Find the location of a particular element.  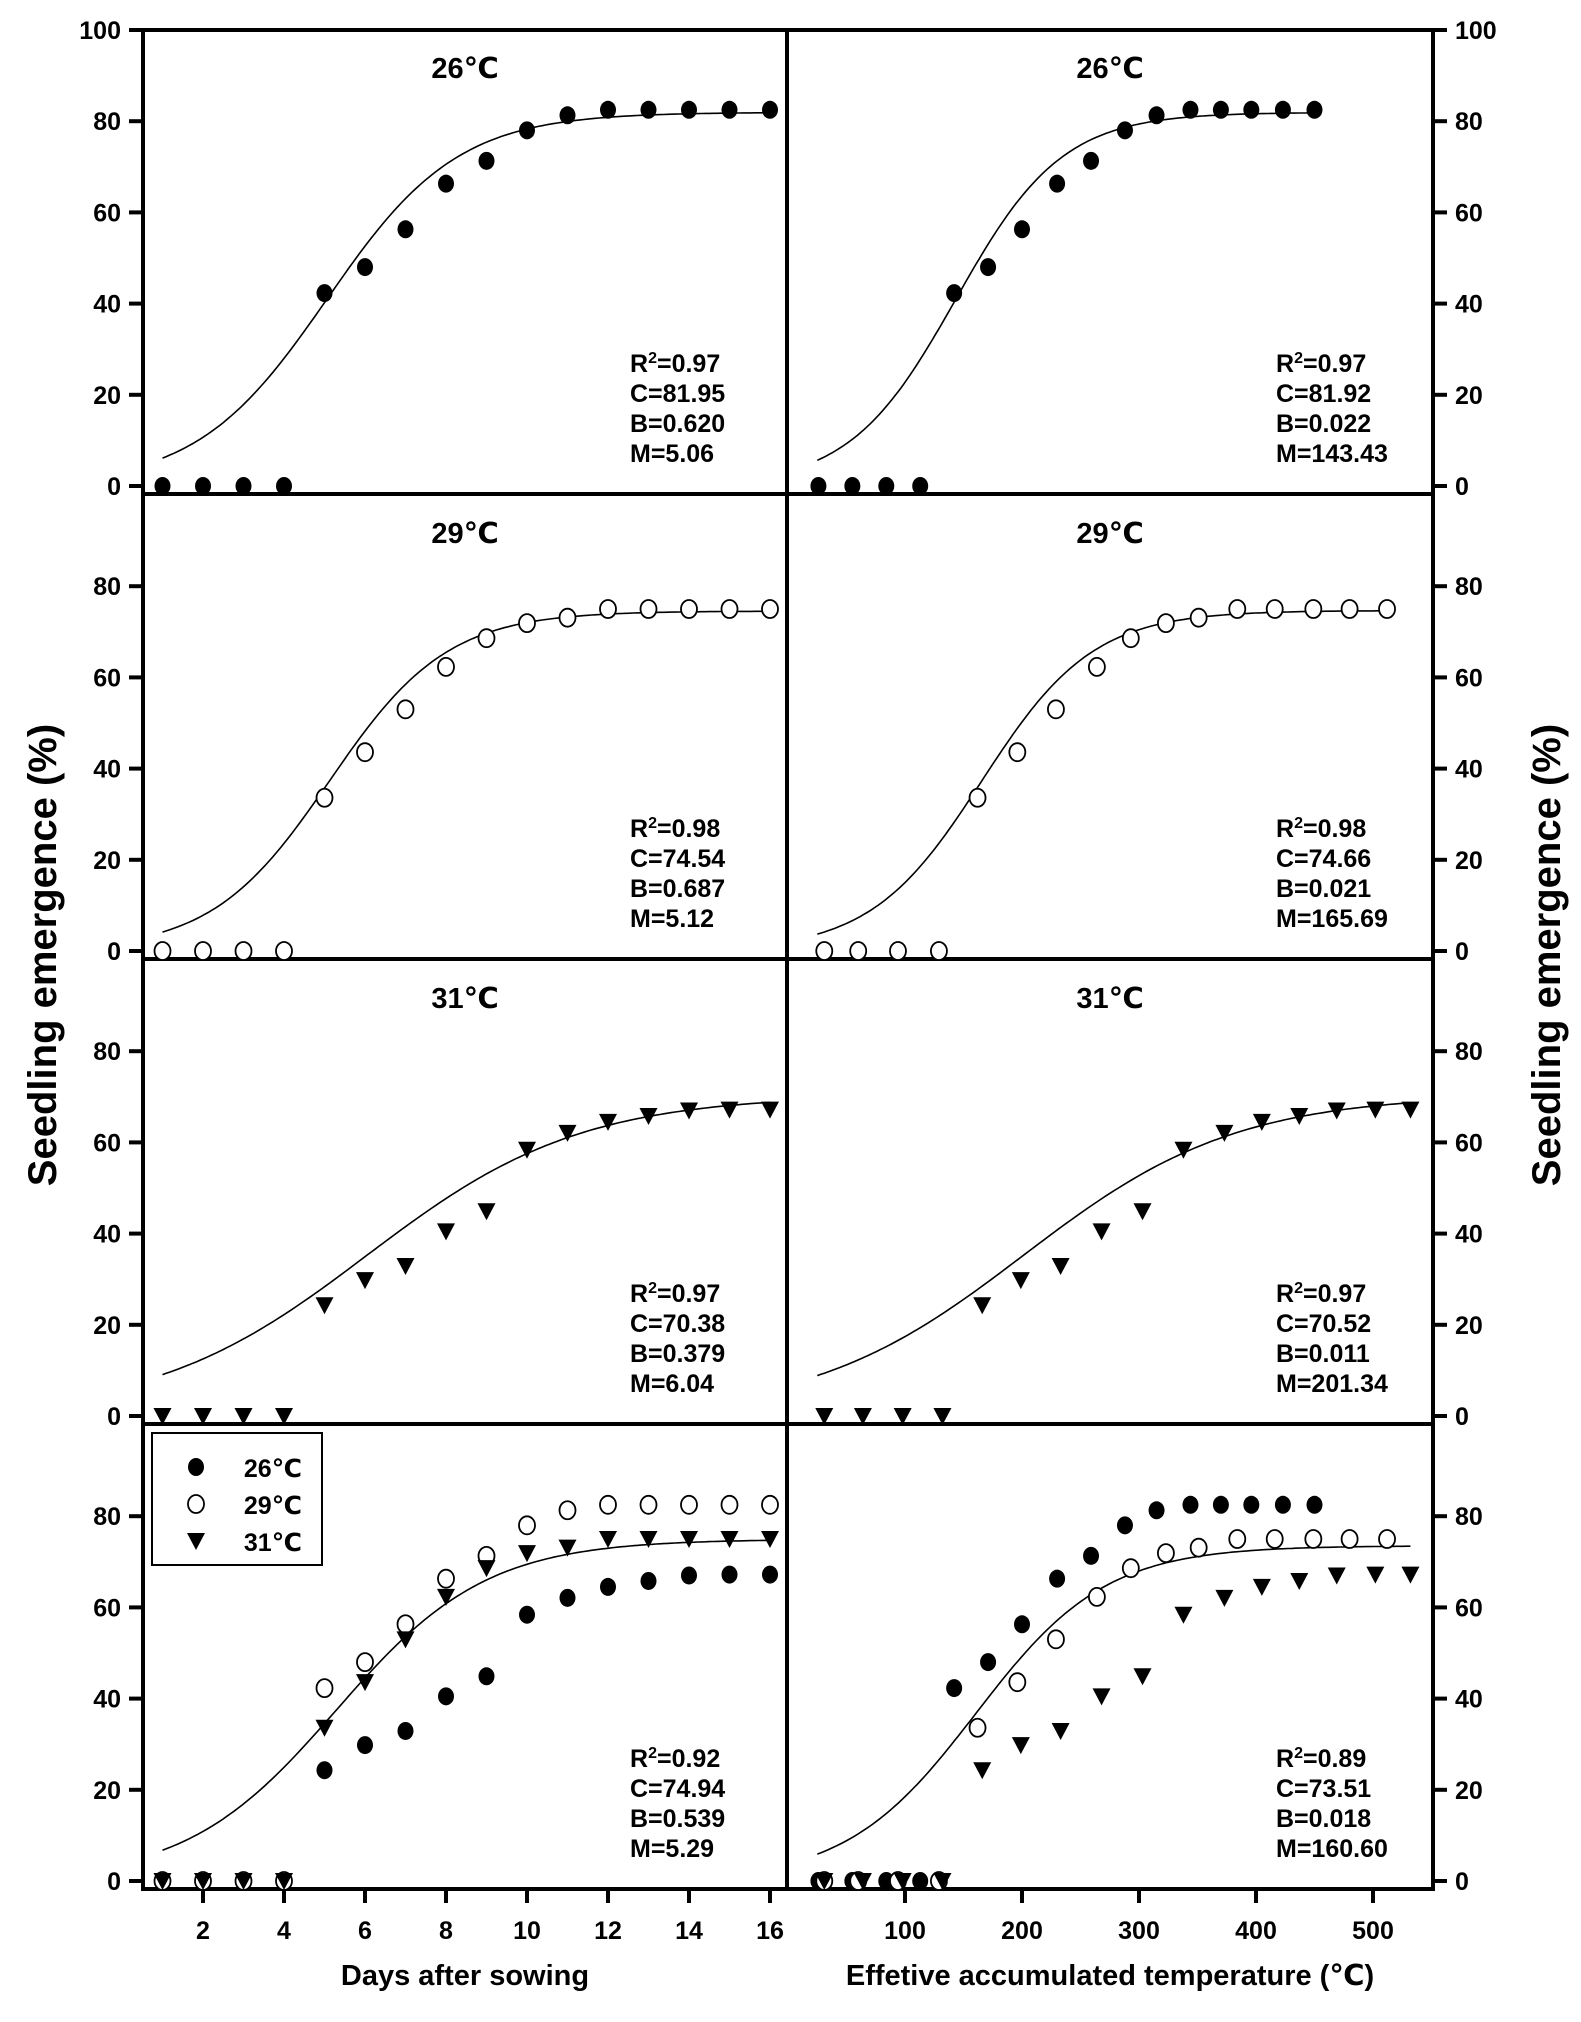

fit-parameter-label: C=74.54 is located at coordinates (677, 859).